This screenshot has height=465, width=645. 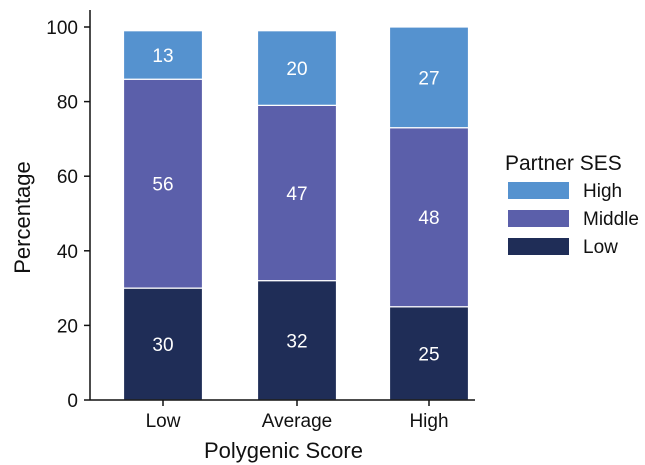 I want to click on data-label: 25, so click(x=428, y=354).